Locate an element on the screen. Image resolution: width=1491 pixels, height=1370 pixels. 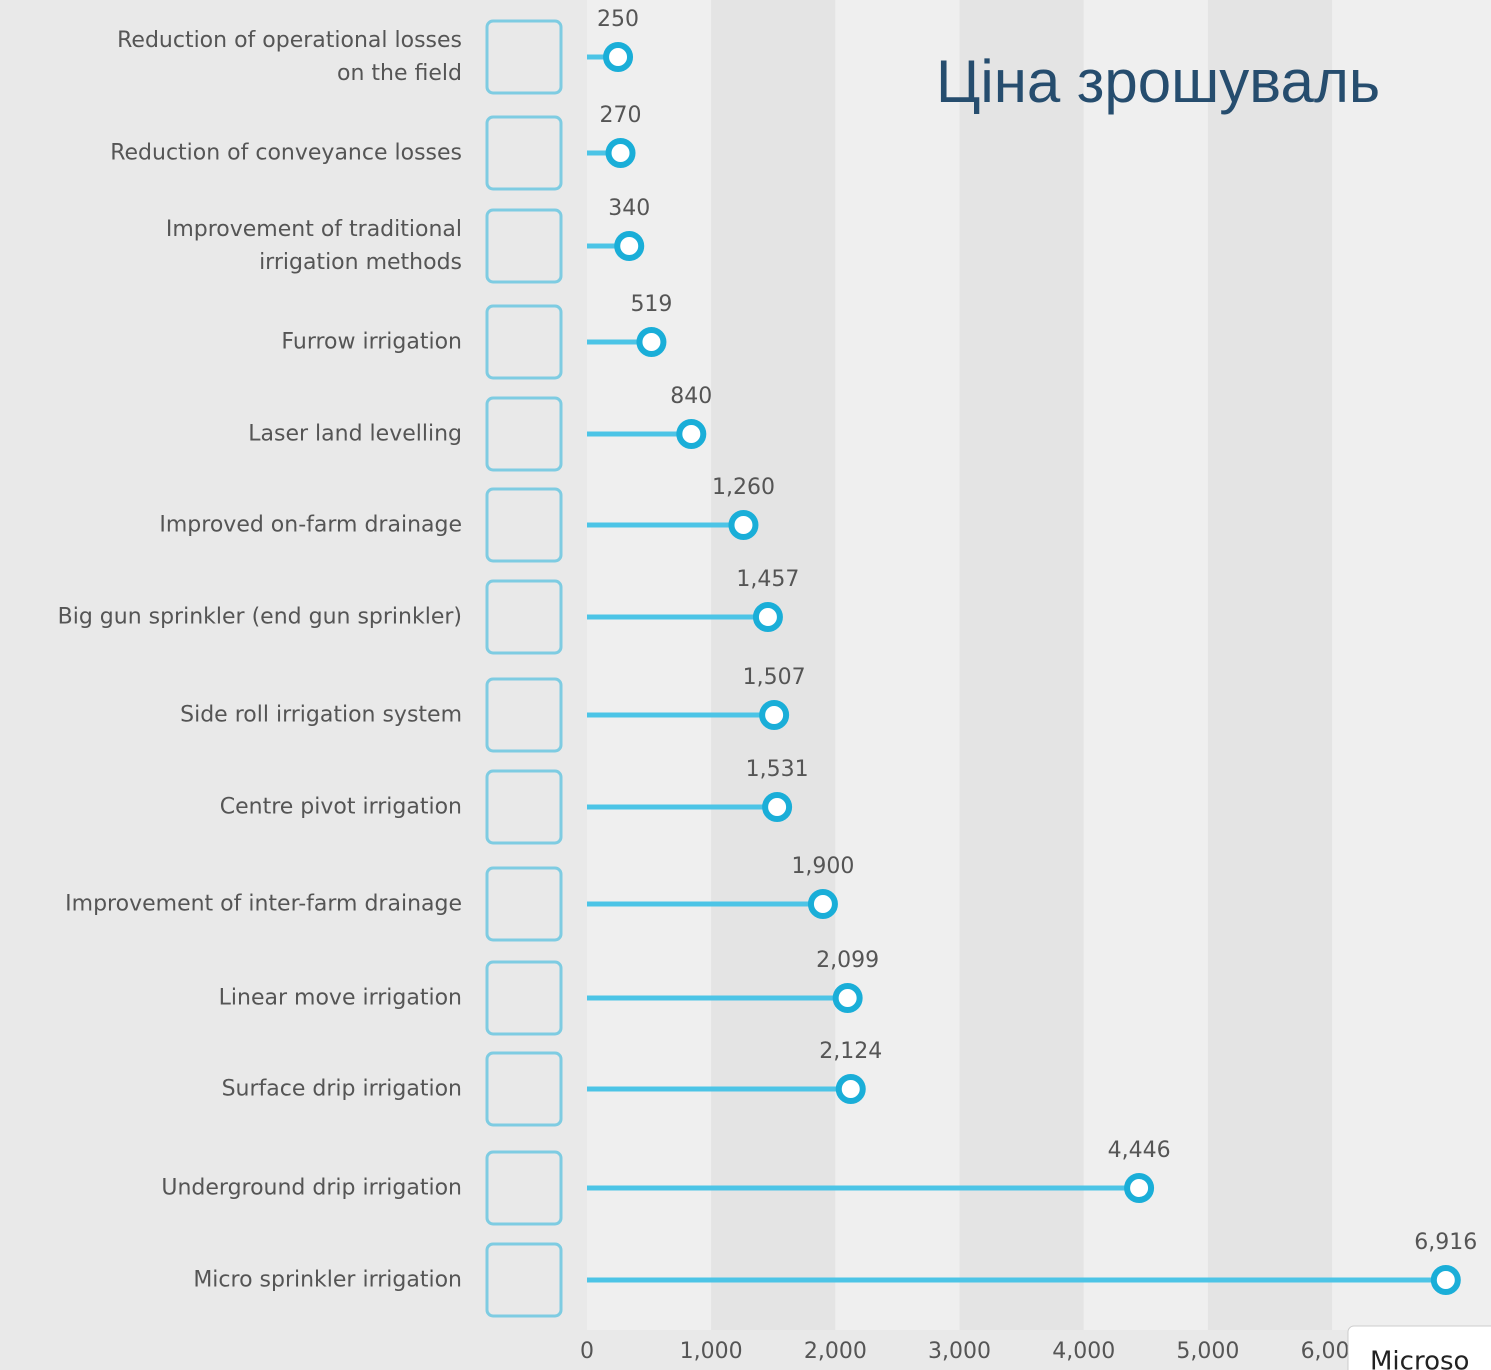
x-tick-label: 5,000 is located at coordinates (1207, 1351).